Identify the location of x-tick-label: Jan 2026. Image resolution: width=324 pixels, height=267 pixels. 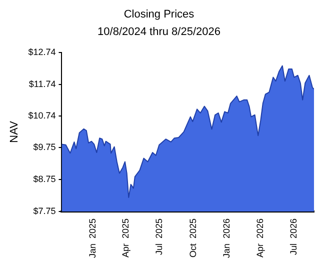
(227, 238).